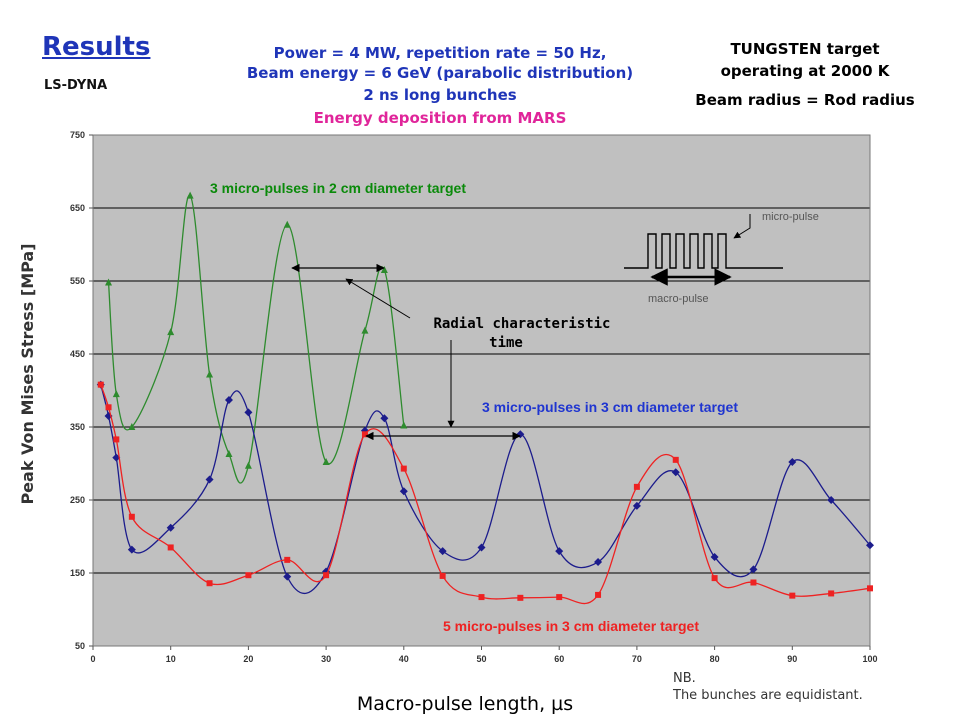  What do you see at coordinates (77, 208) in the screenshot?
I see `y-tick-label-650: 650` at bounding box center [77, 208].